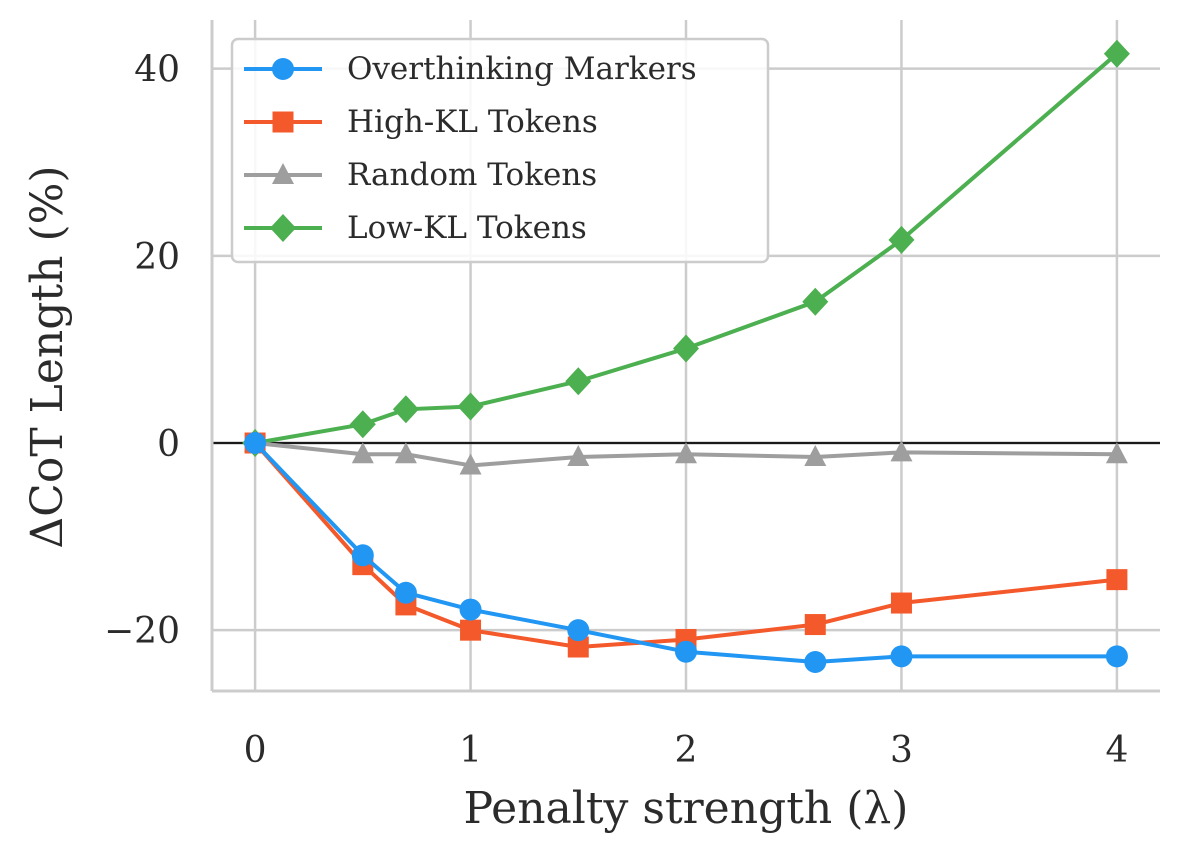 The width and height of the screenshot is (1181, 859). I want to click on x-tick-label: 2, so click(686, 750).